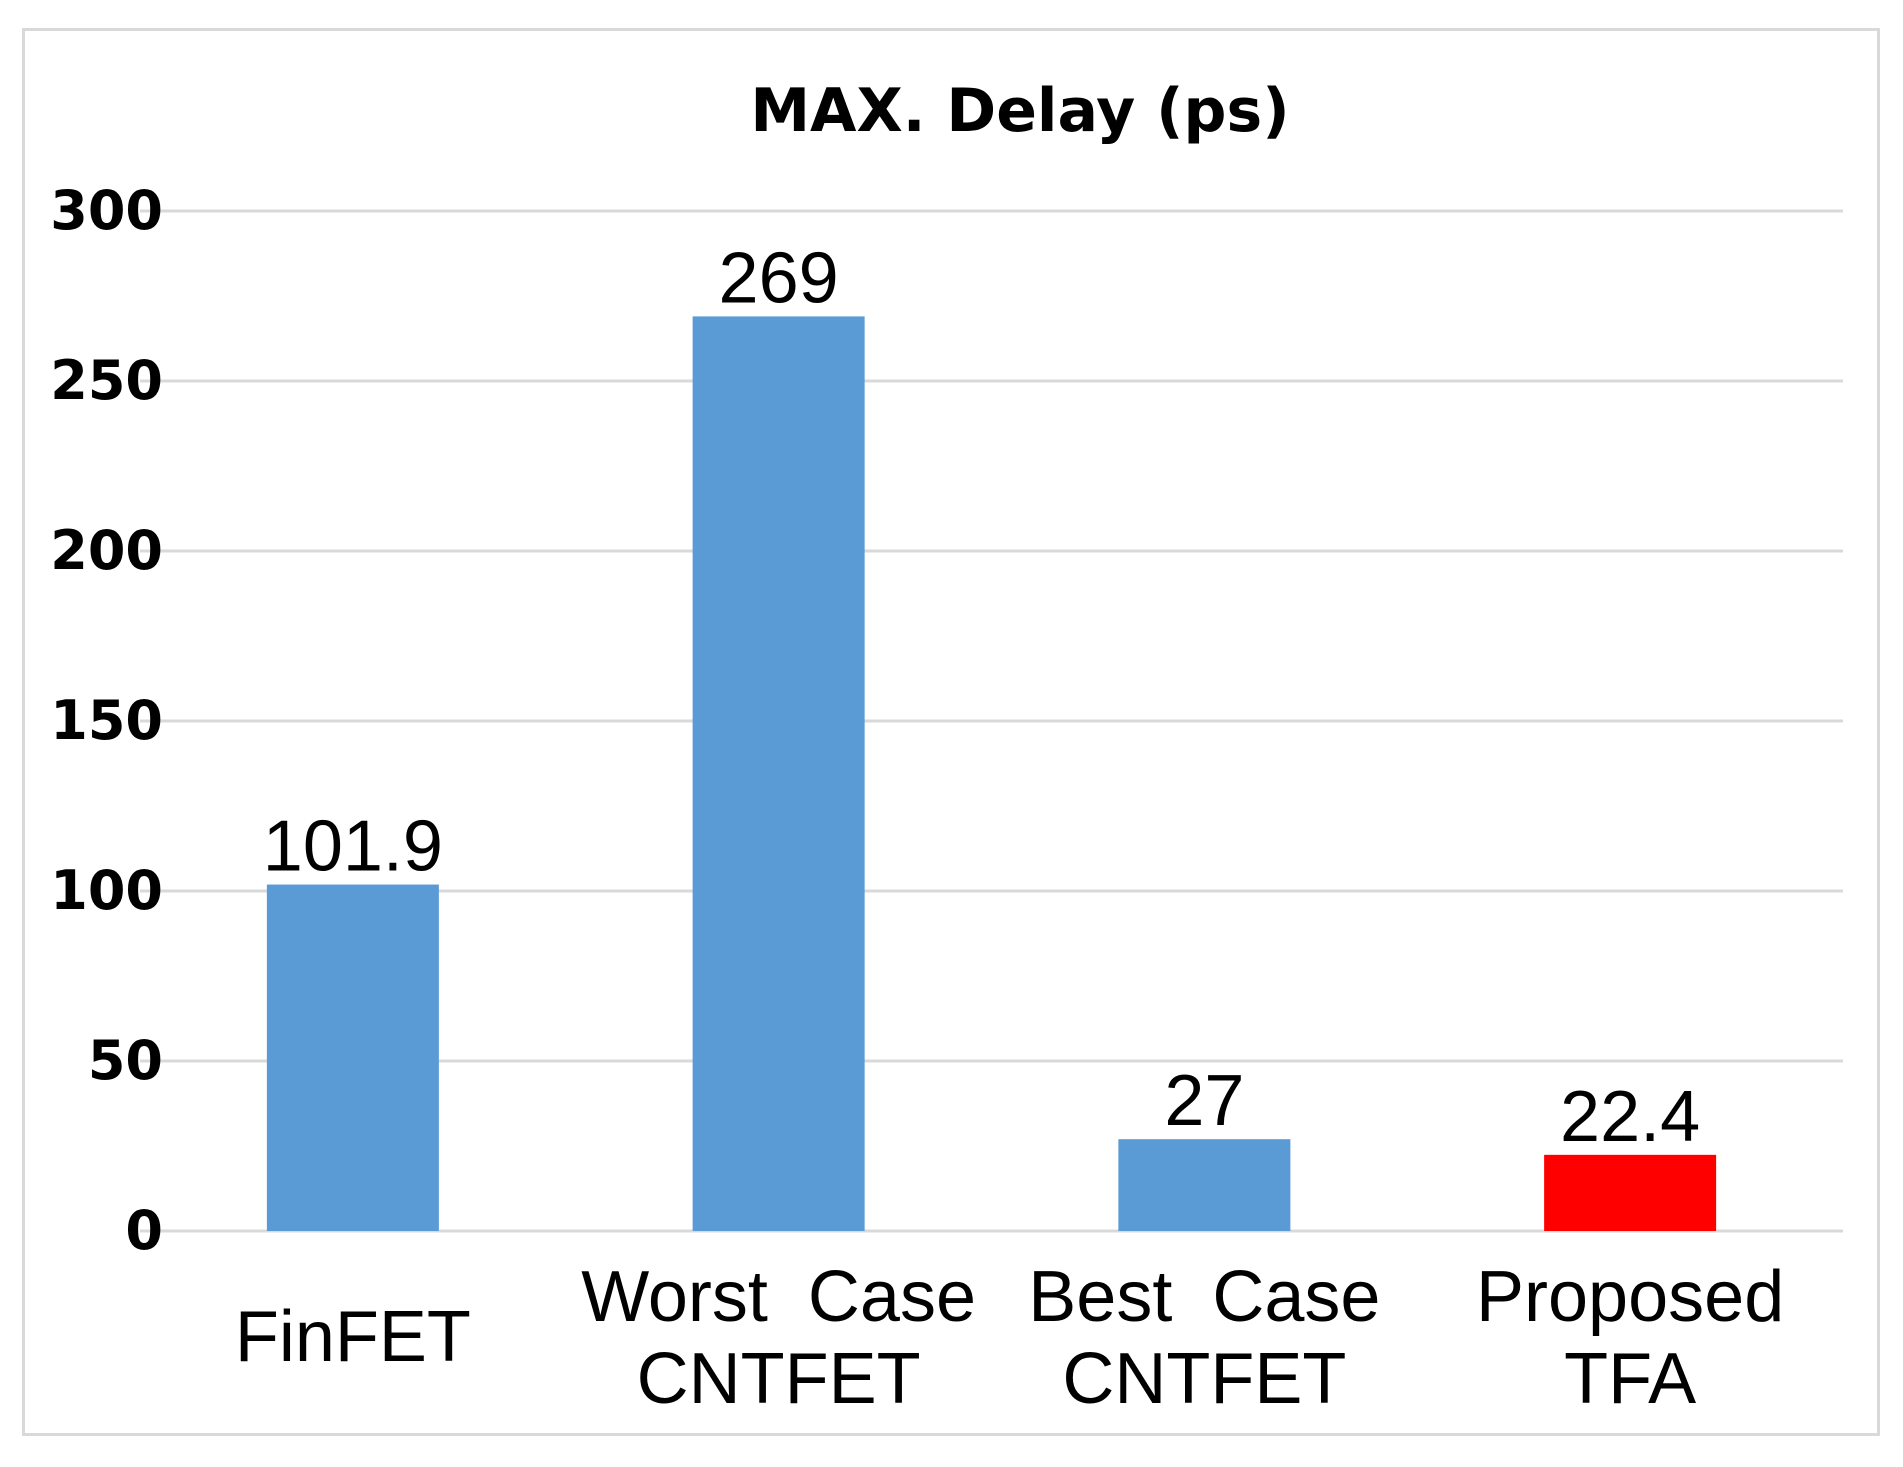 The height and width of the screenshot is (1467, 1903). What do you see at coordinates (125, 1060) in the screenshot?
I see `y-tick-label: 50` at bounding box center [125, 1060].